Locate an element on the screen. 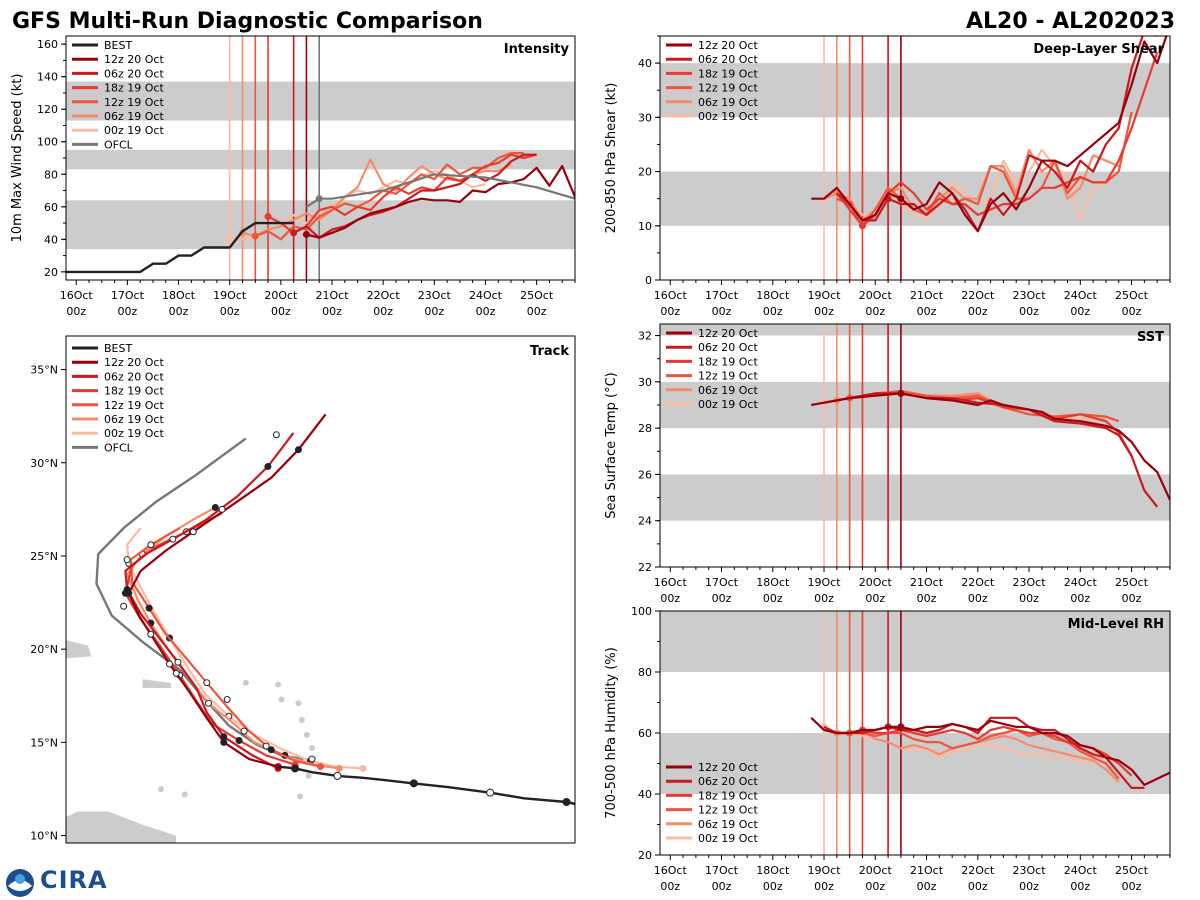 The height and width of the screenshot is (900, 1200). panel-title: Track is located at coordinates (549, 351).